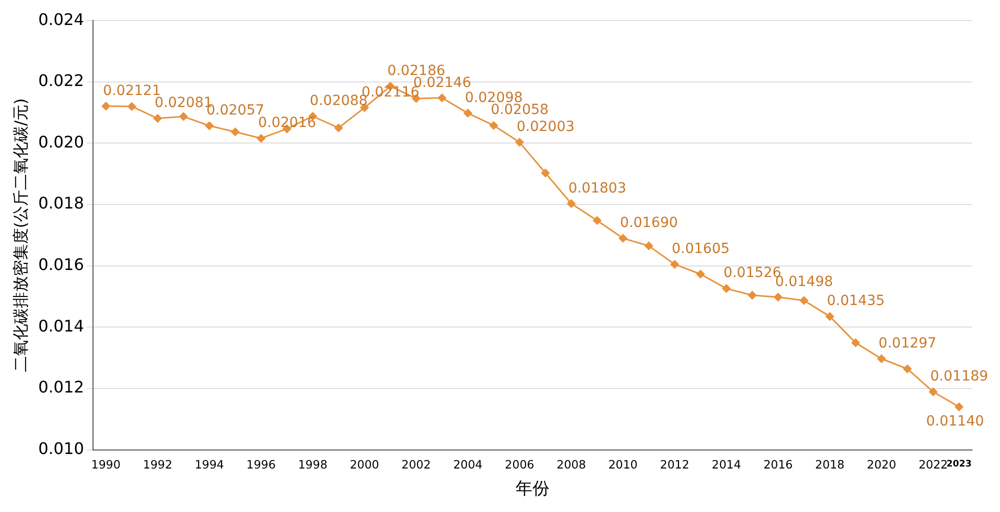 The height and width of the screenshot is (512, 1000). What do you see at coordinates (61, 448) in the screenshot?
I see `y-tick-label: 0.010` at bounding box center [61, 448].